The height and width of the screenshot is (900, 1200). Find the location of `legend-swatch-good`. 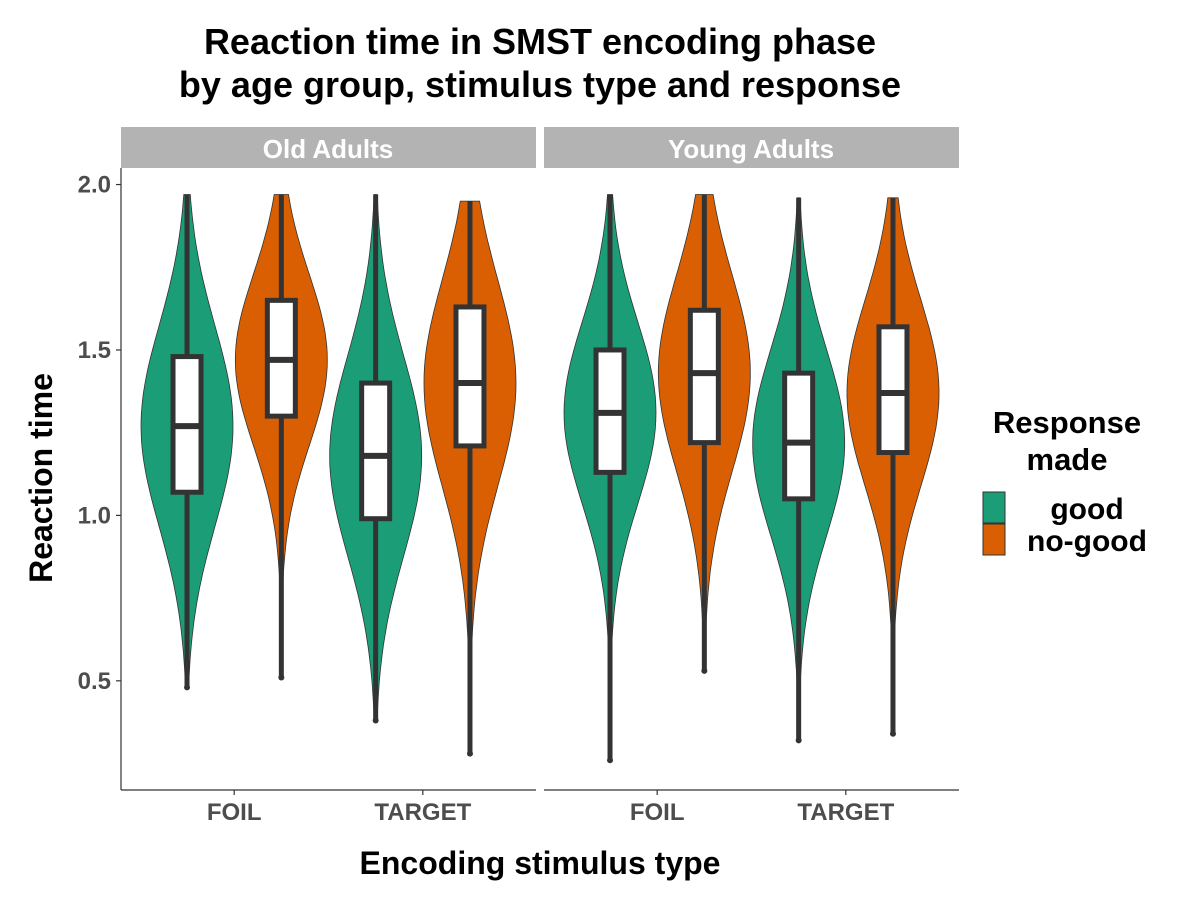

legend-swatch-good is located at coordinates (994, 507).